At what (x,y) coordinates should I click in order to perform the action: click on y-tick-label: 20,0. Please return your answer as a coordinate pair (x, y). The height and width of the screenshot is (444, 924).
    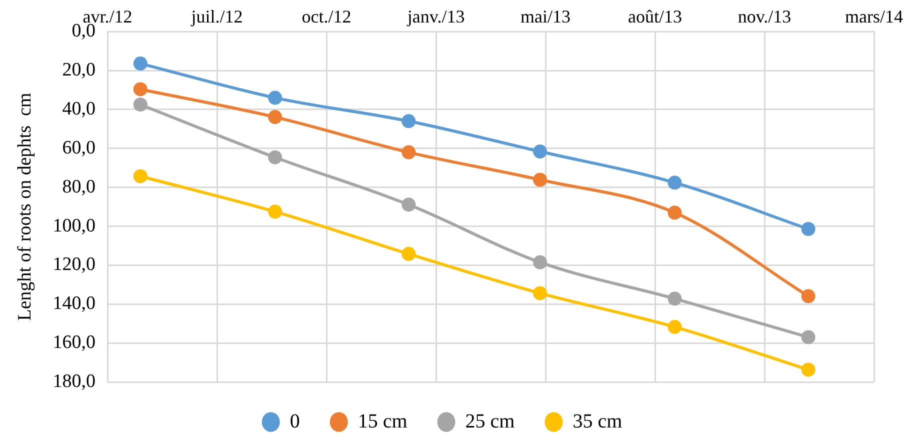
    Looking at the image, I should click on (79, 70).